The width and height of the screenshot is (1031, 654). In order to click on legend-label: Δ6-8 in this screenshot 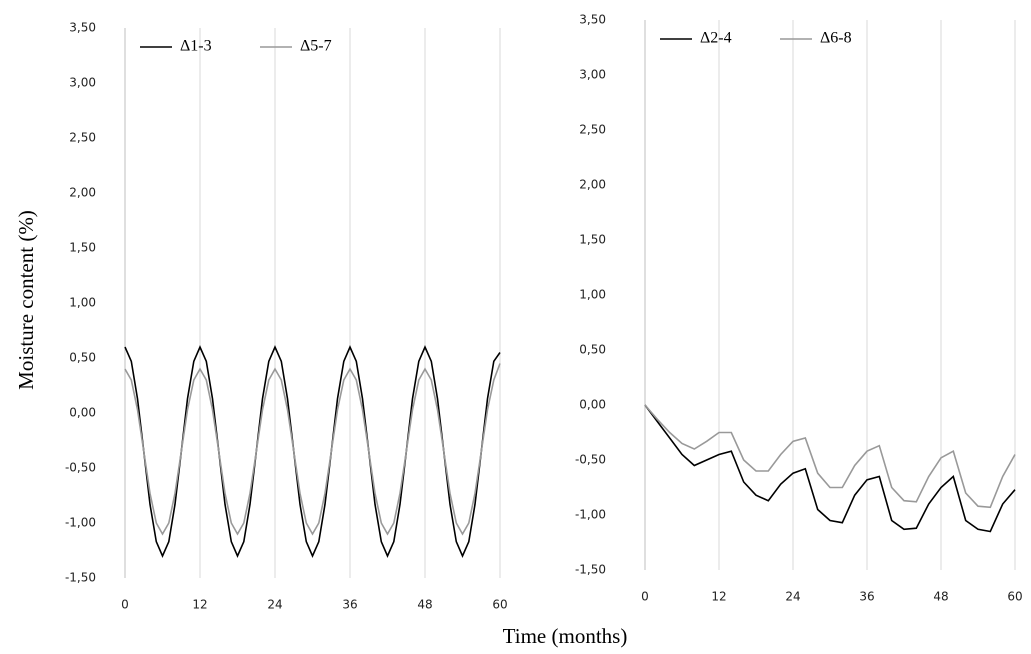, I will do `click(836, 38)`.